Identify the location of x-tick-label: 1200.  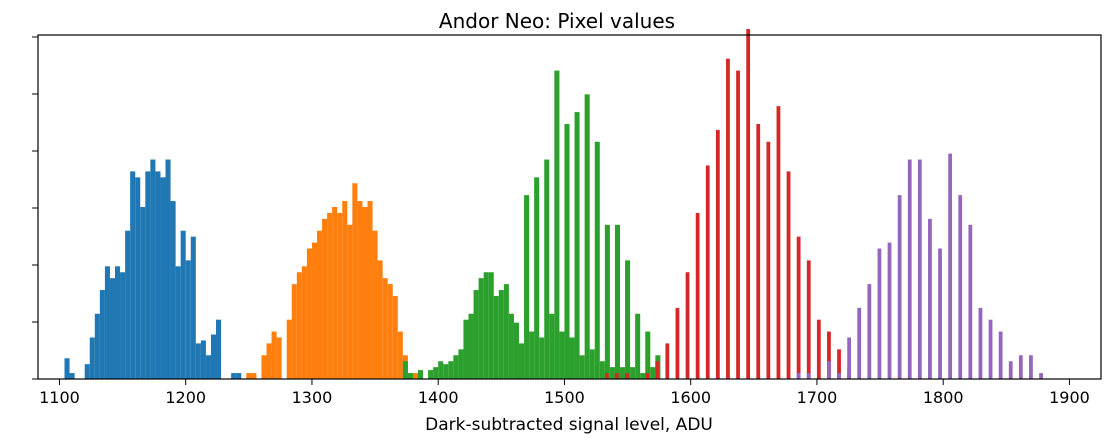
(185, 397).